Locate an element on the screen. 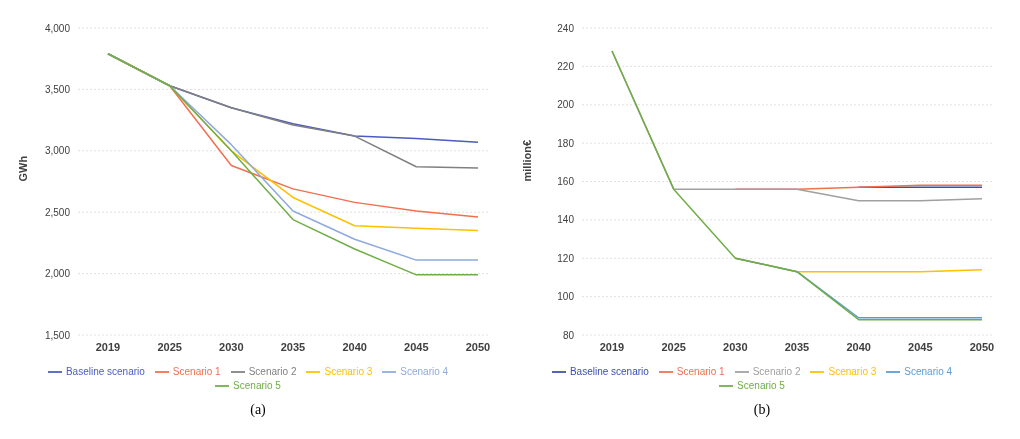 This screenshot has height=439, width=1020. y-tick-label: 240 is located at coordinates (566, 28).